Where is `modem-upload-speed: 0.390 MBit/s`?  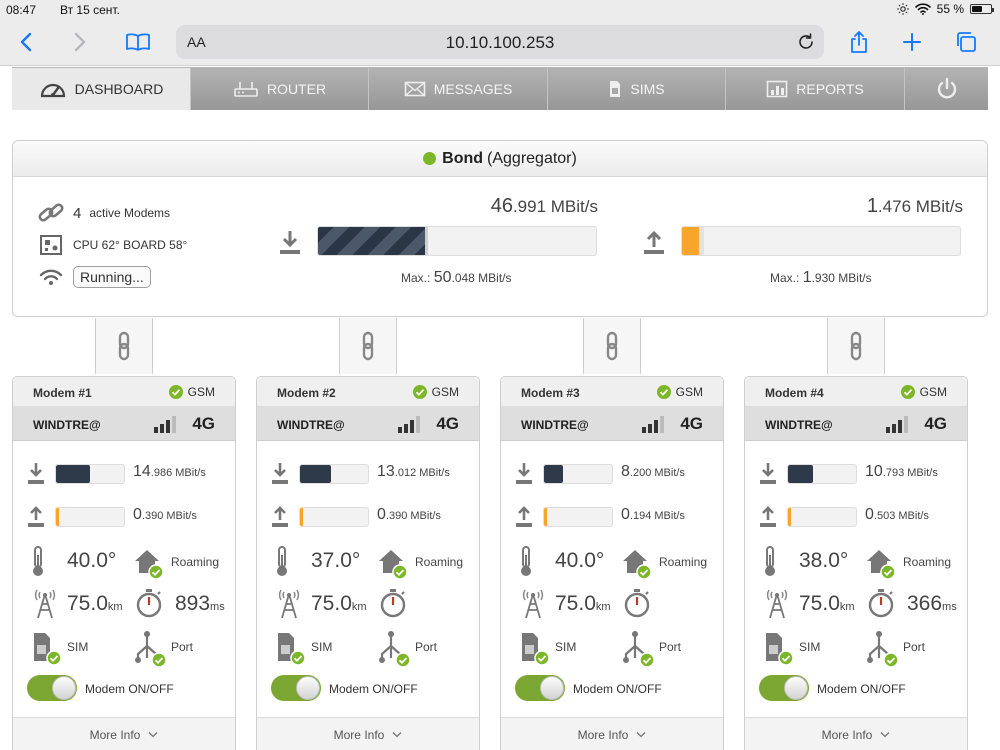 modem-upload-speed: 0.390 MBit/s is located at coordinates (409, 514).